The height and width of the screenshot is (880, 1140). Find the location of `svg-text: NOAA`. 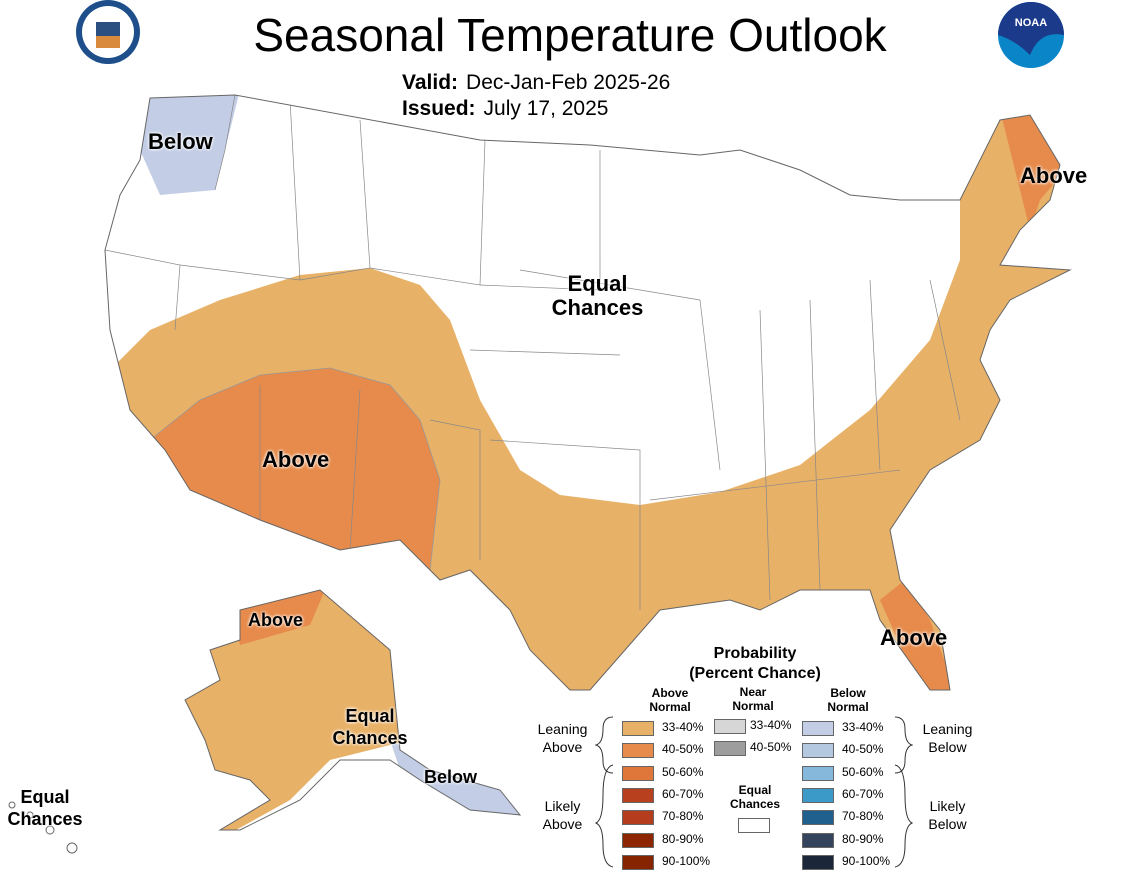

svg-text: NOAA is located at coordinates (1031, 23).